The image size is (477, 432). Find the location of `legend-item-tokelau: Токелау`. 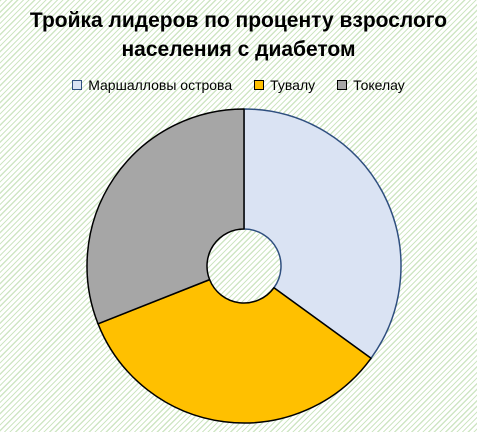

legend-item-tokelau: Токелау is located at coordinates (371, 85).